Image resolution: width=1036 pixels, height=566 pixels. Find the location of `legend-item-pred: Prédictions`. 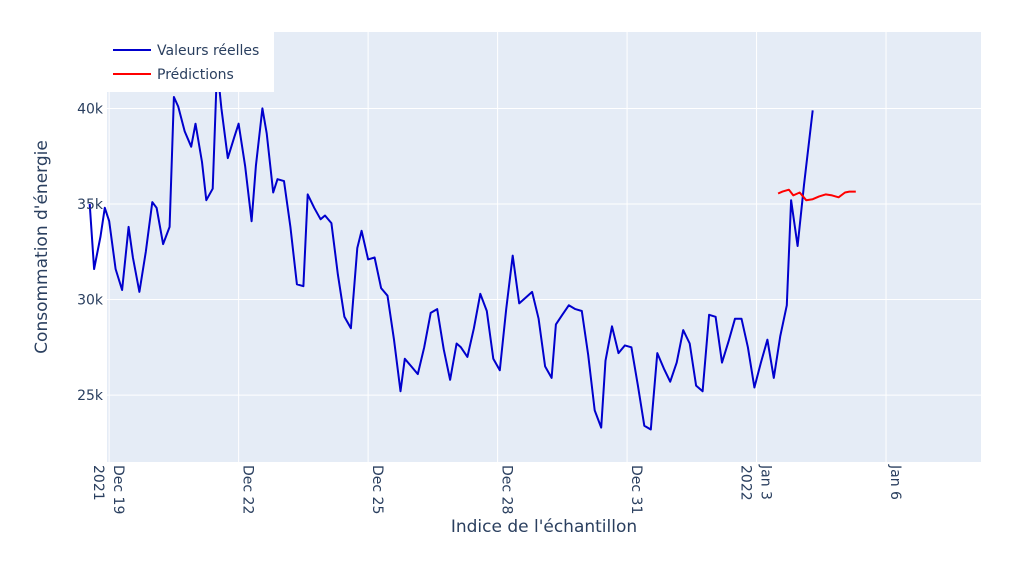

legend-item-pred: Prédictions is located at coordinates (173, 75).